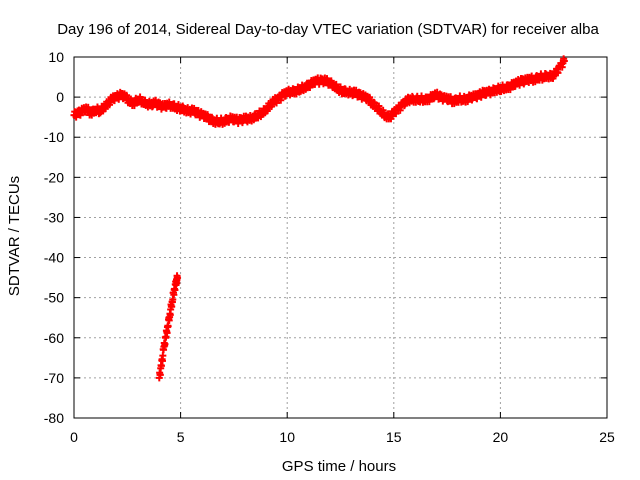  I want to click on y-tick-label: -60, so click(54, 338).